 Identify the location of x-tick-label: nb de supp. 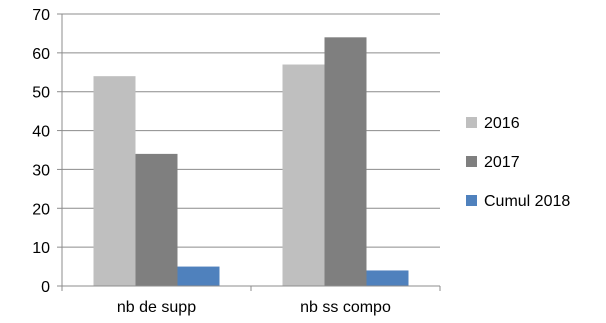
(156, 307).